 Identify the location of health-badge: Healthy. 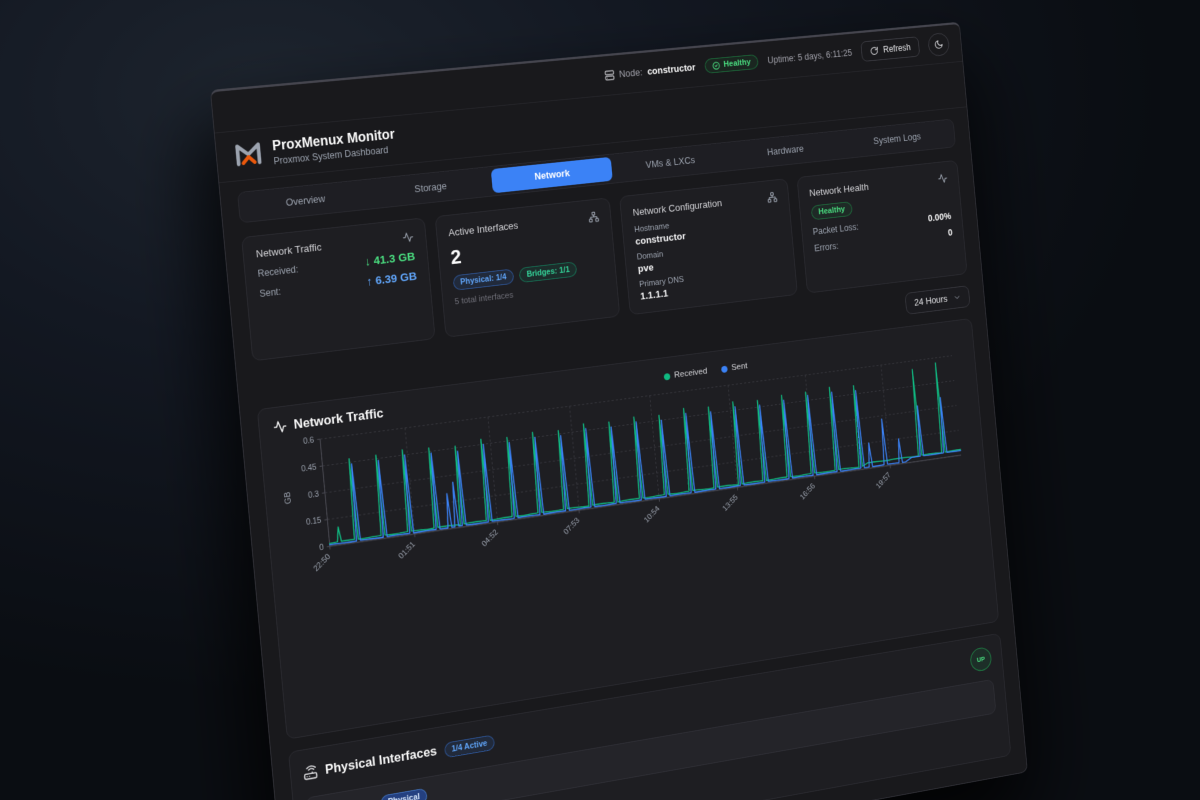
(731, 64).